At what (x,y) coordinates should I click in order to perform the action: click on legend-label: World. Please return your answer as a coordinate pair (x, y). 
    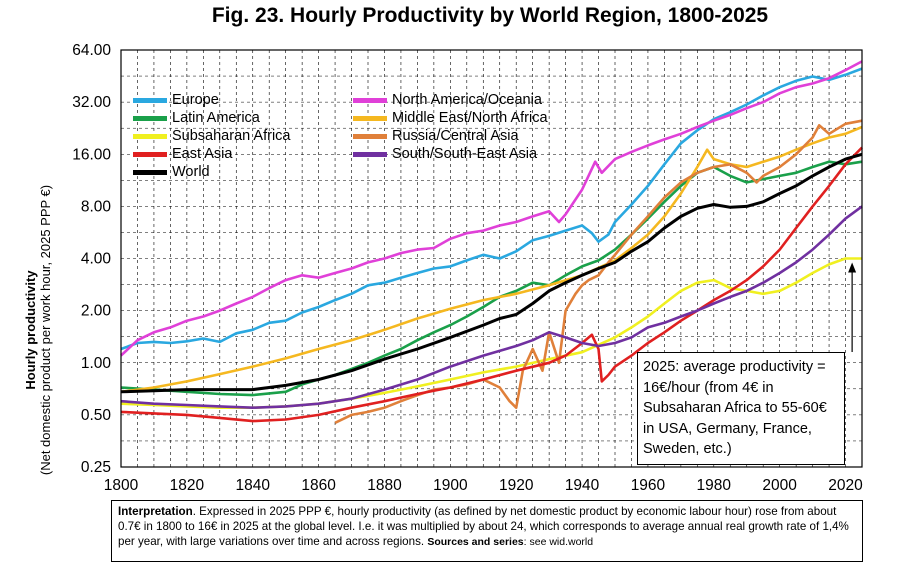
    Looking at the image, I should click on (191, 172).